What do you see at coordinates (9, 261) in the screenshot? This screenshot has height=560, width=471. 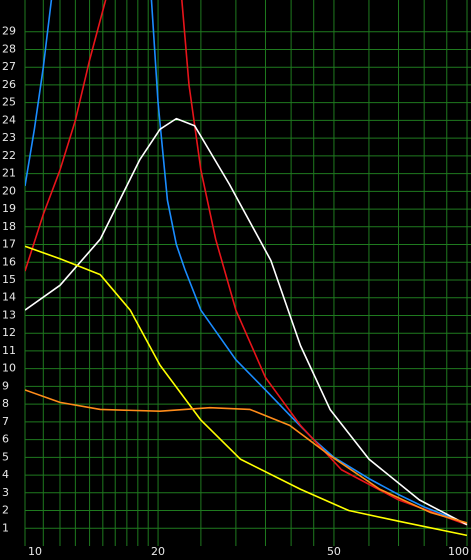 I see `y-tick-label: 16` at bounding box center [9, 261].